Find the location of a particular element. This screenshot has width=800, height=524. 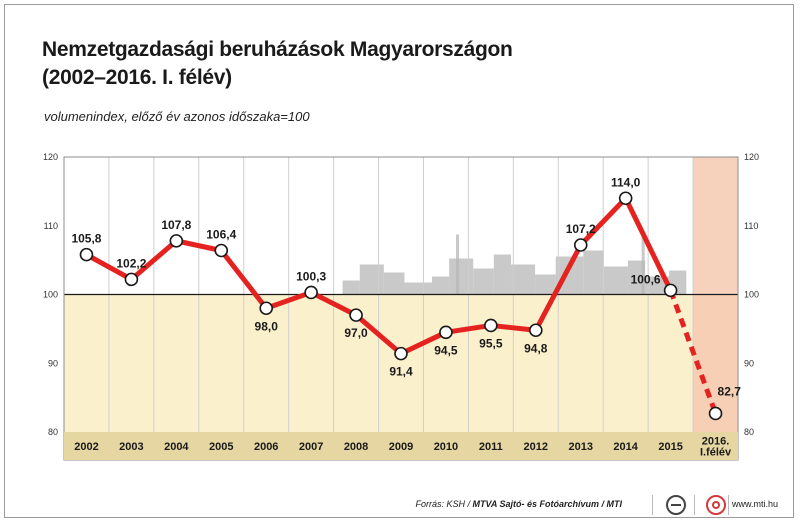

series-line-dashed is located at coordinates (693, 352).